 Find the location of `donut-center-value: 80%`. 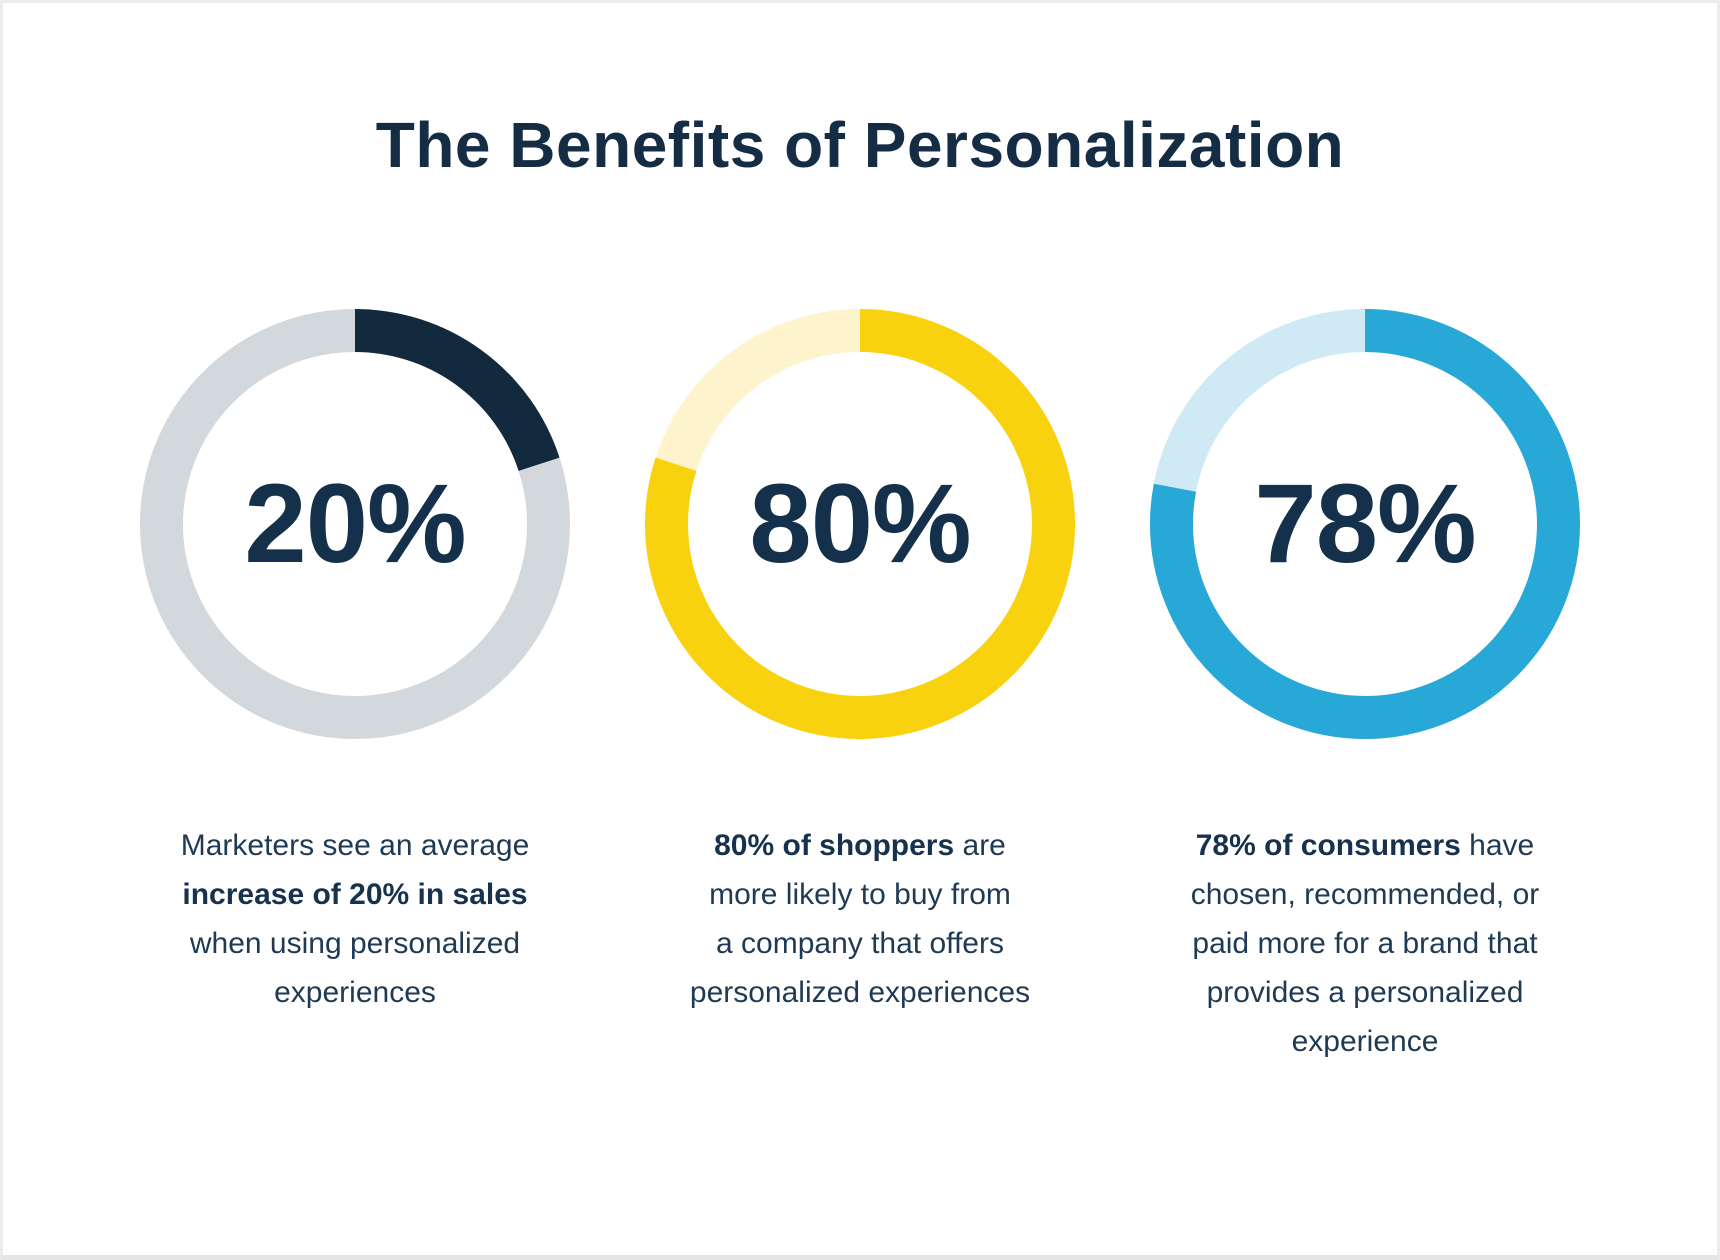

donut-center-value: 80% is located at coordinates (860, 524).